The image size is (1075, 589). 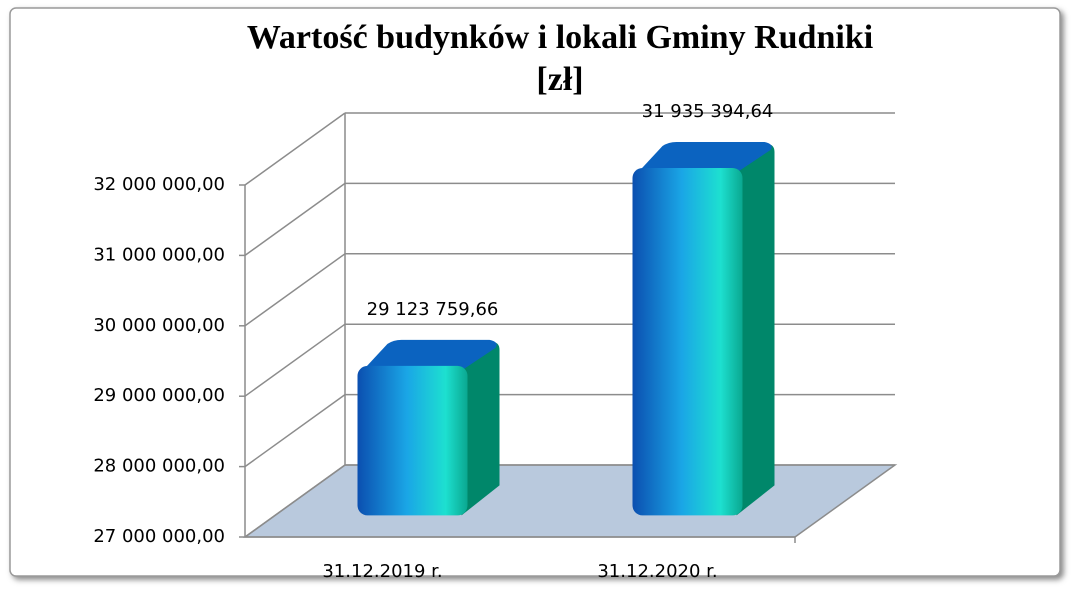 I want to click on chart-title: Wartość budynków i lokali Gminy Rudniki, so click(x=560, y=37).